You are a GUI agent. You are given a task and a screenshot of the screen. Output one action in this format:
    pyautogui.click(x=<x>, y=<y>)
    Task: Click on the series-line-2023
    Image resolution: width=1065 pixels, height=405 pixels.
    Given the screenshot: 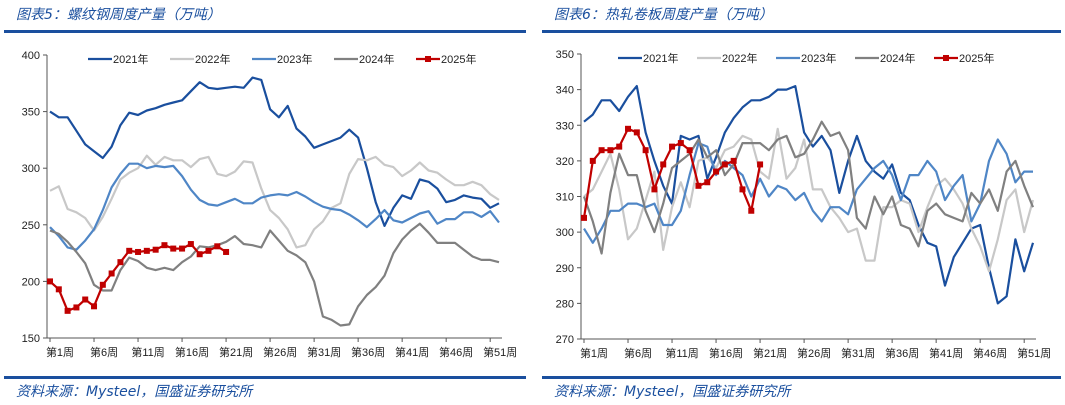 What is the action you would take?
    pyautogui.click(x=274, y=206)
    